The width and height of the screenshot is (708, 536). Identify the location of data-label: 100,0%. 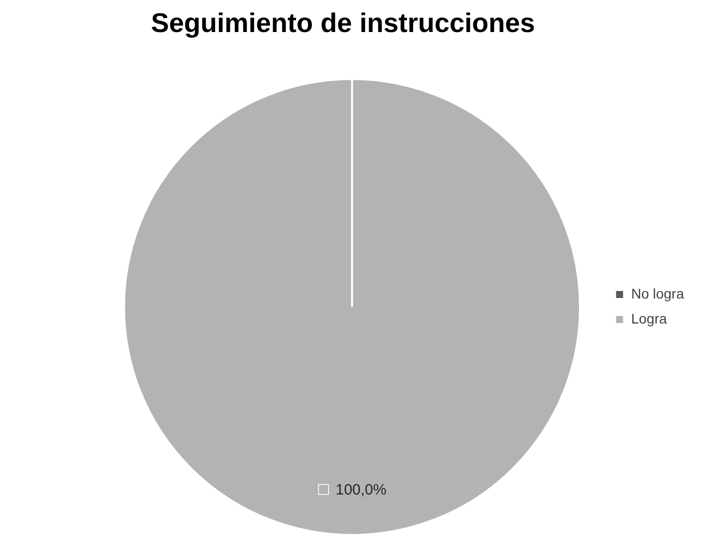
(361, 490).